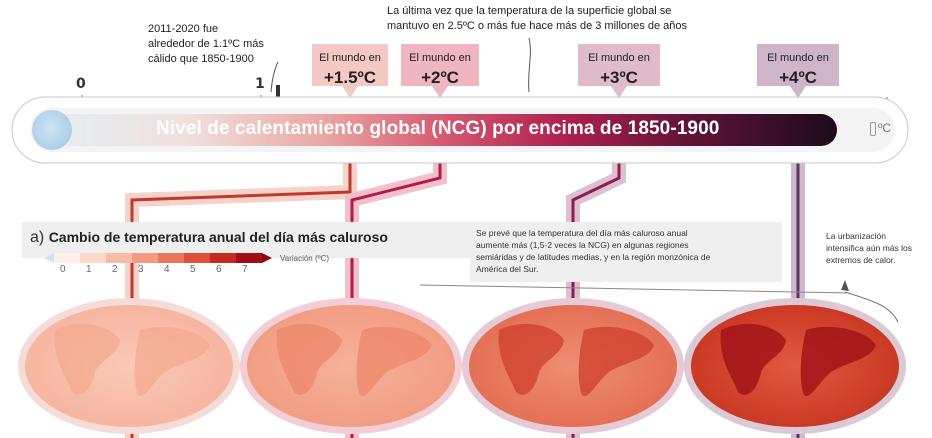 The width and height of the screenshot is (932, 438). What do you see at coordinates (798, 58) in the screenshot?
I see `callout-4-prefix: El mundo en` at bounding box center [798, 58].